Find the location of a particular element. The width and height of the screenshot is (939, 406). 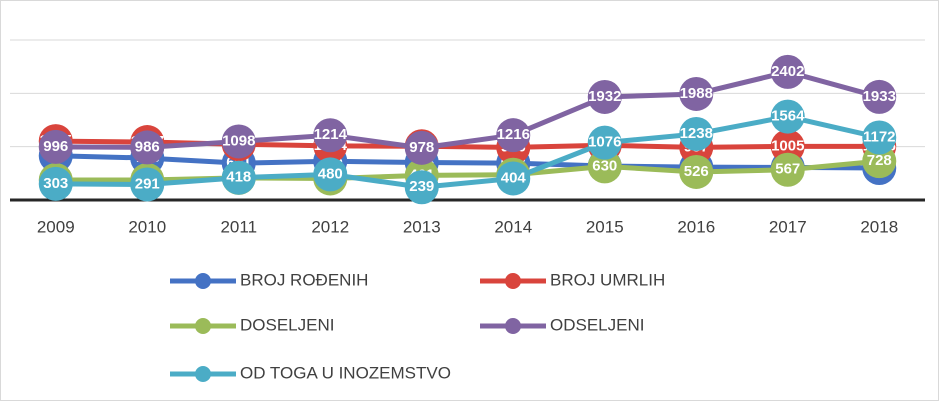

data-label: 526 is located at coordinates (696, 171).